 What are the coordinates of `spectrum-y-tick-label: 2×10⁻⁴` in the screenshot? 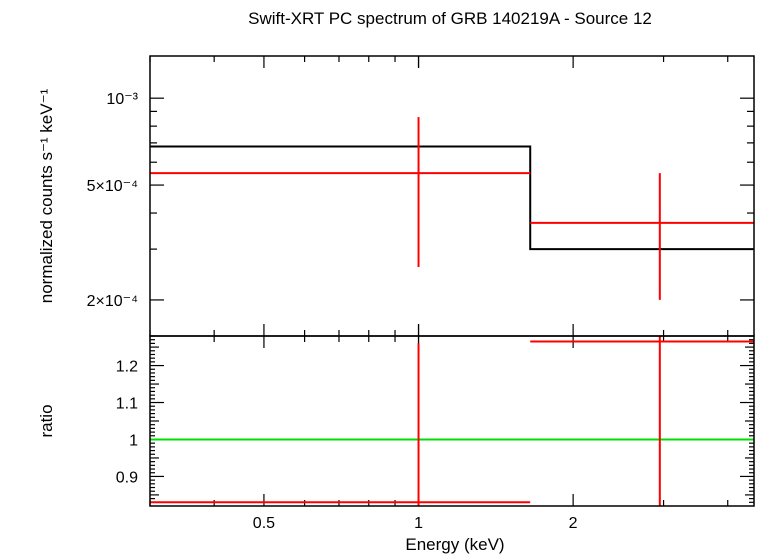 It's located at (112, 301).